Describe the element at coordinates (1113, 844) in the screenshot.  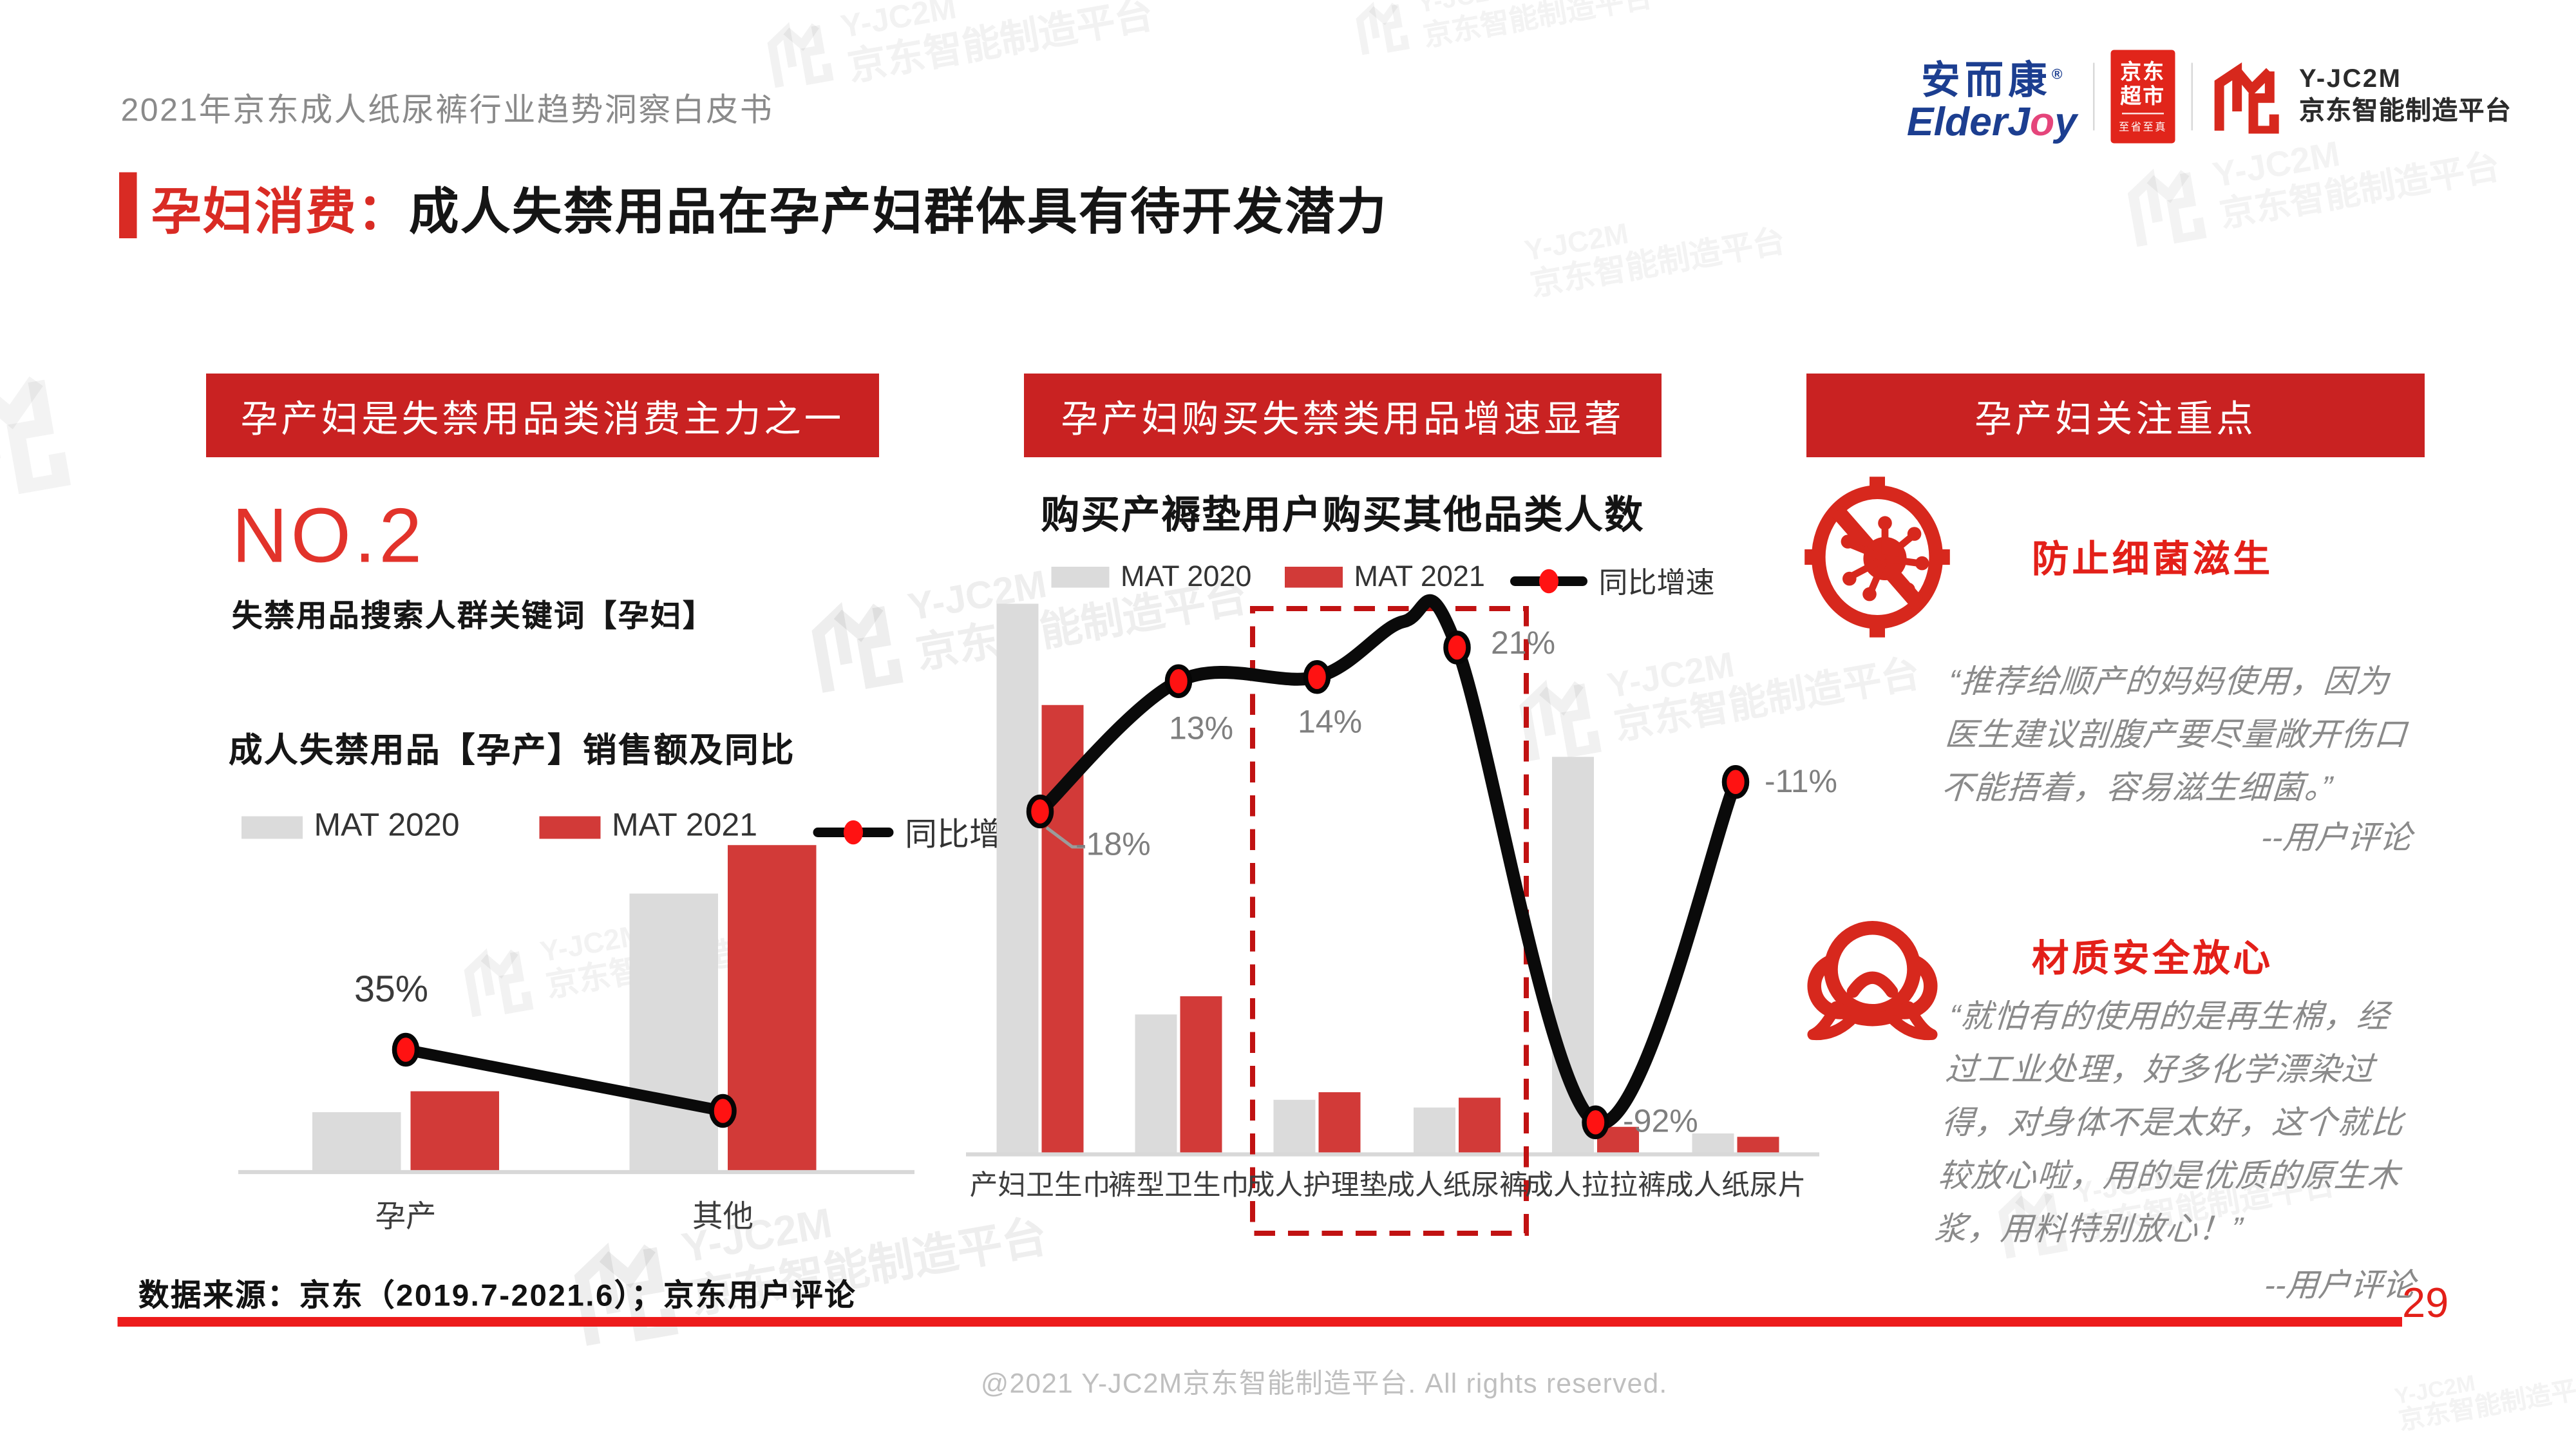
I see `growth-label-产妇卫生巾: -18%` at that location.